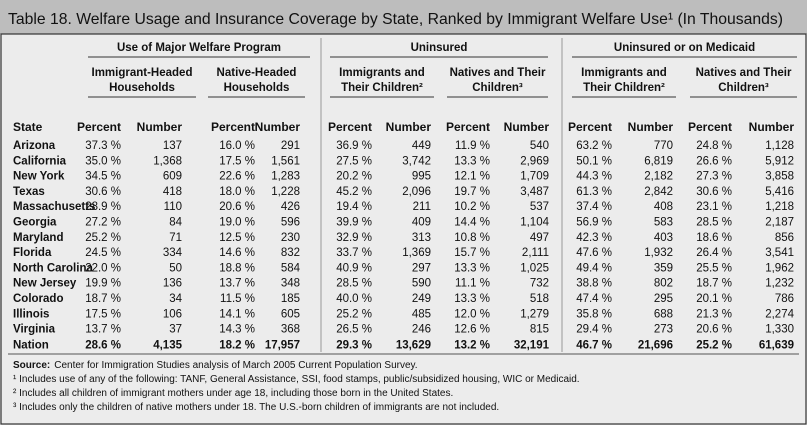 The height and width of the screenshot is (425, 807). I want to click on cell: 28.6 %, so click(103, 345).